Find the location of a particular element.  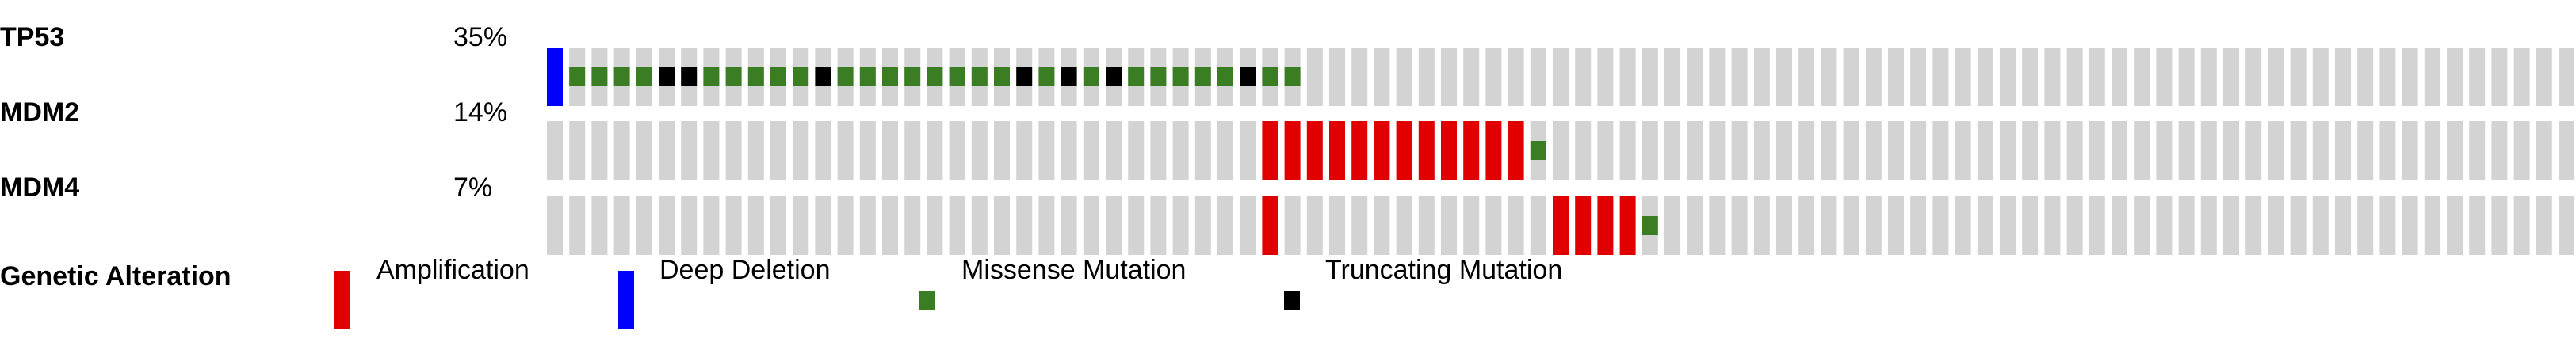

cell-tp53-0-deep-deletion is located at coordinates (555, 77).